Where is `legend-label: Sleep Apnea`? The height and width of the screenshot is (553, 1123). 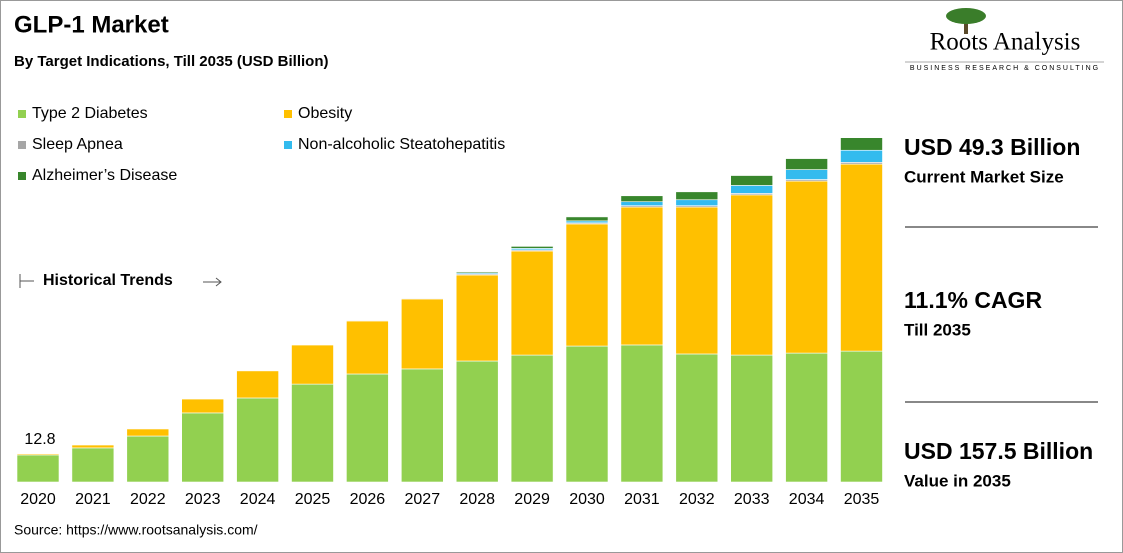 legend-label: Sleep Apnea is located at coordinates (77, 144).